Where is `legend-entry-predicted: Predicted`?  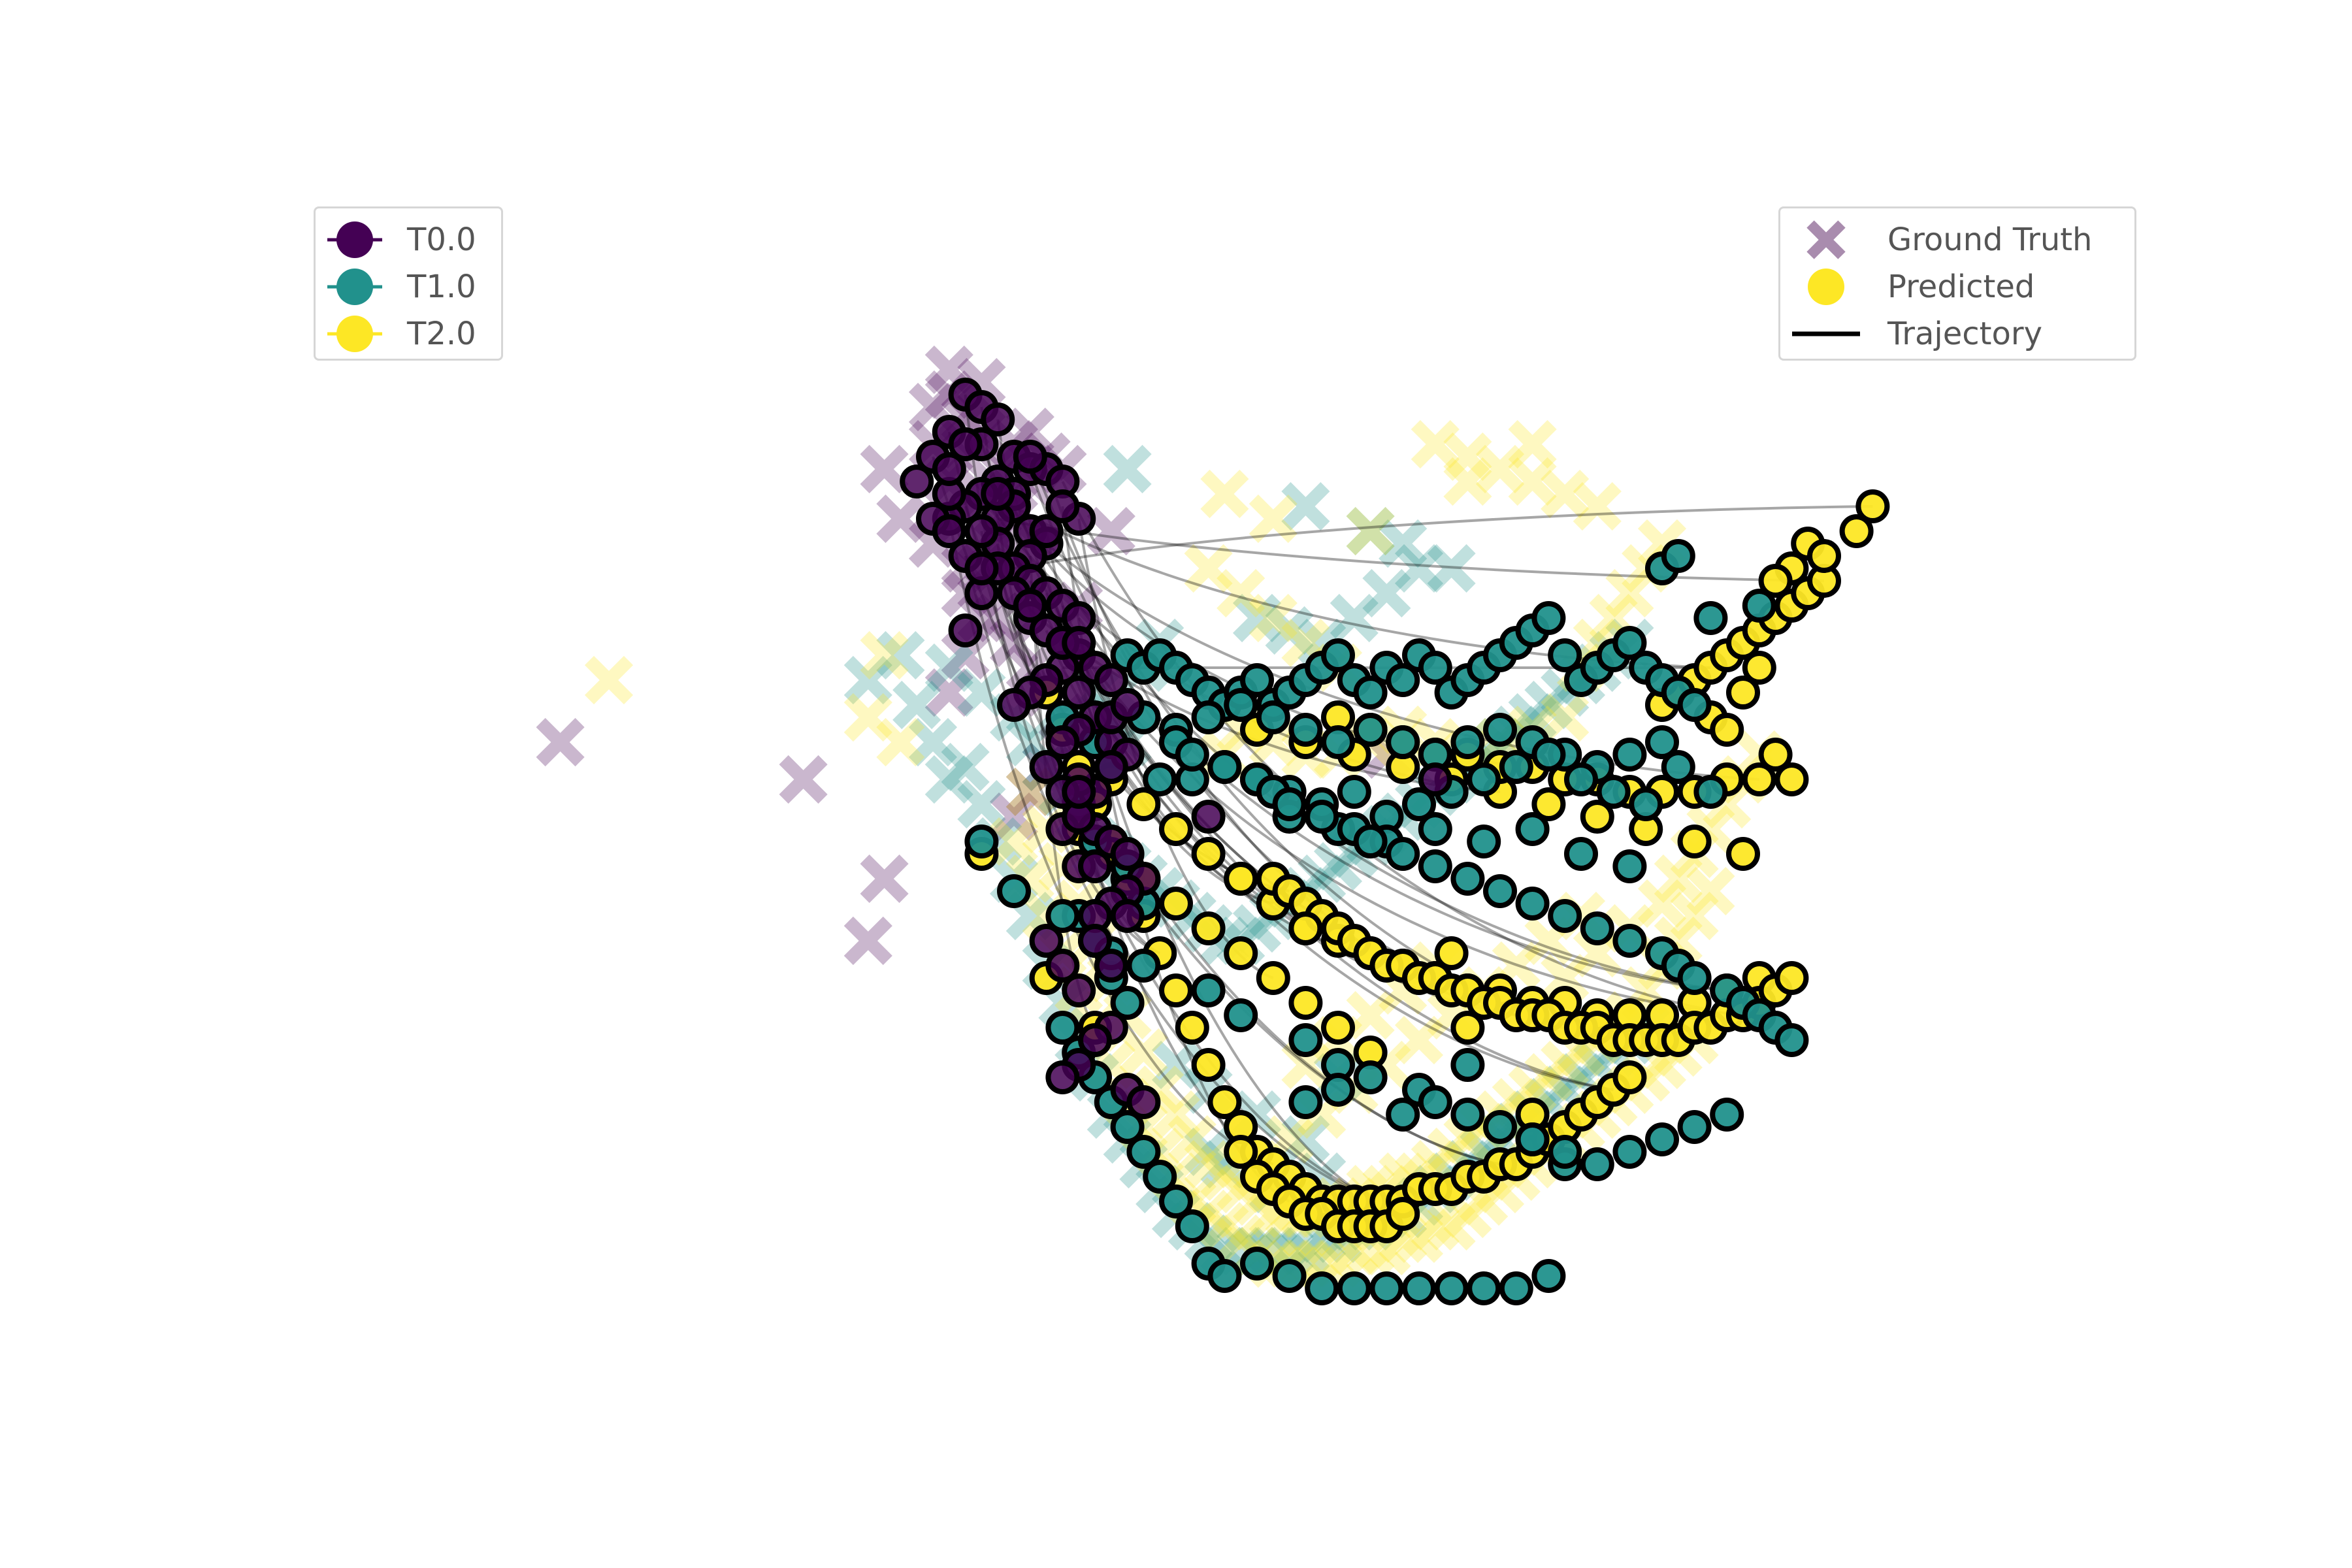
legend-entry-predicted: Predicted is located at coordinates (1907, 286).